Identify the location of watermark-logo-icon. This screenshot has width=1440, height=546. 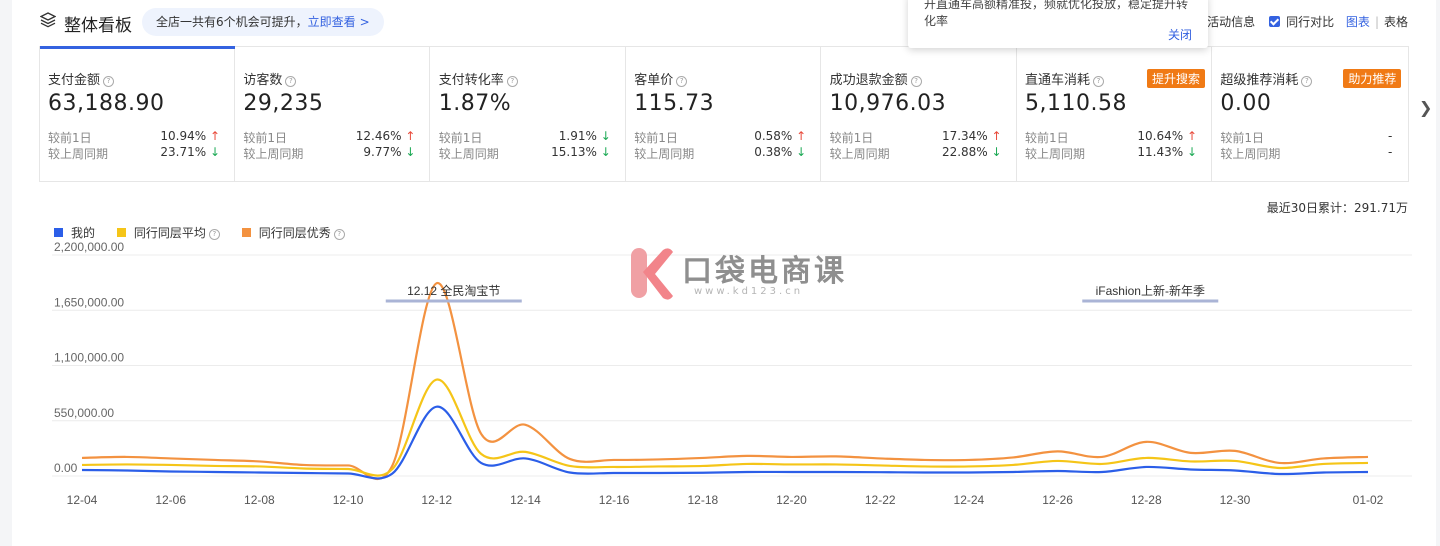
(652, 274).